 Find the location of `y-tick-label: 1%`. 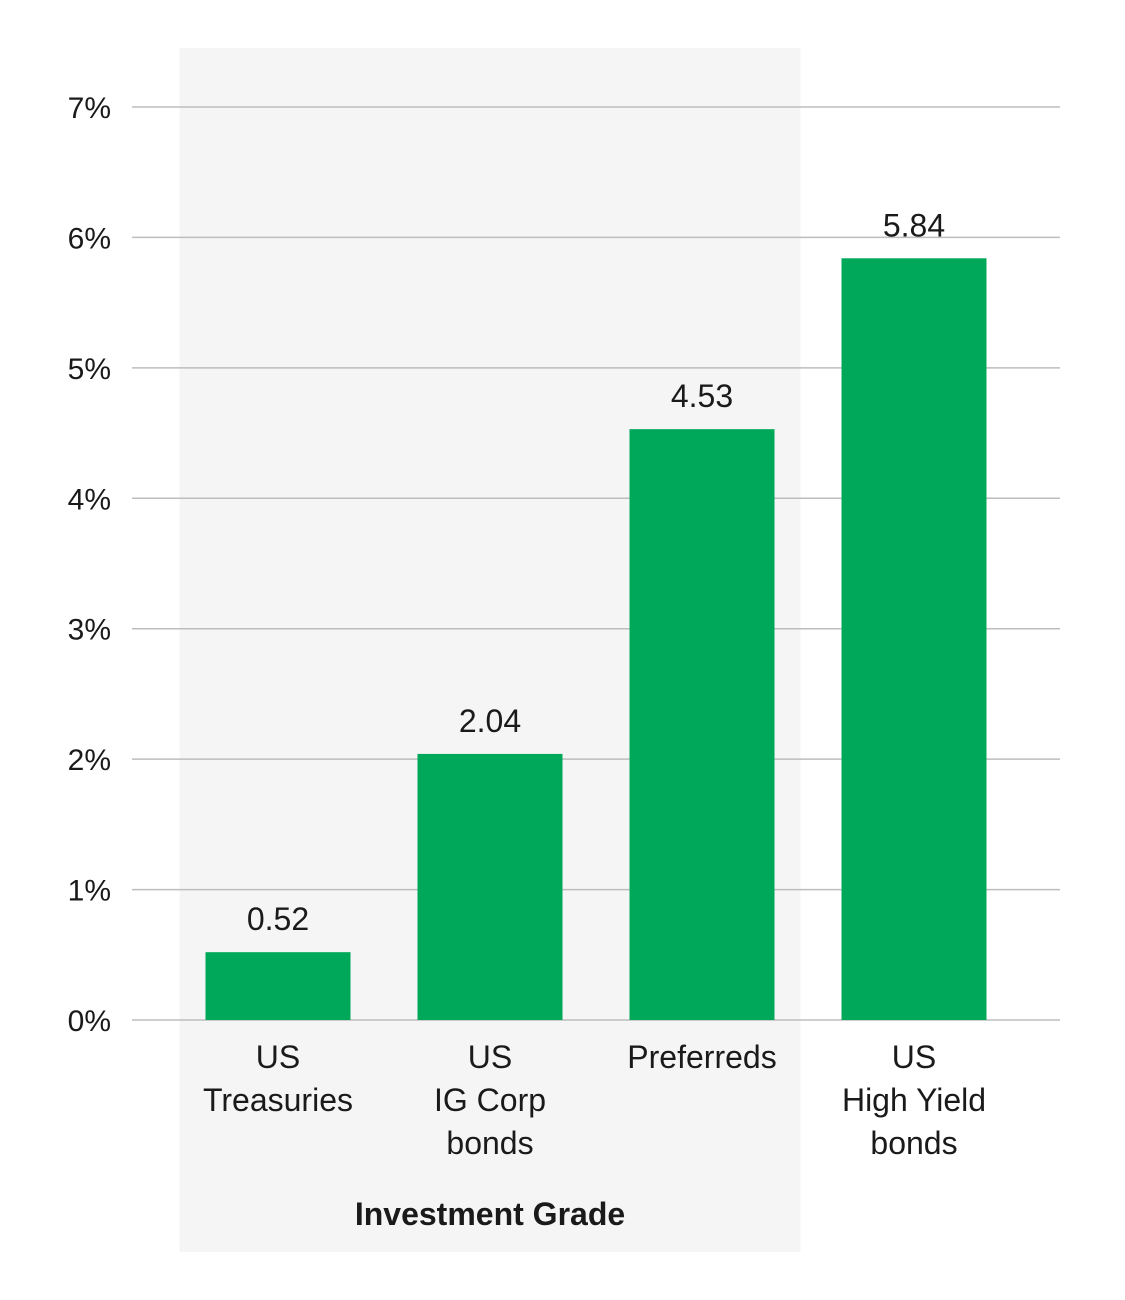

y-tick-label: 1% is located at coordinates (89, 891).